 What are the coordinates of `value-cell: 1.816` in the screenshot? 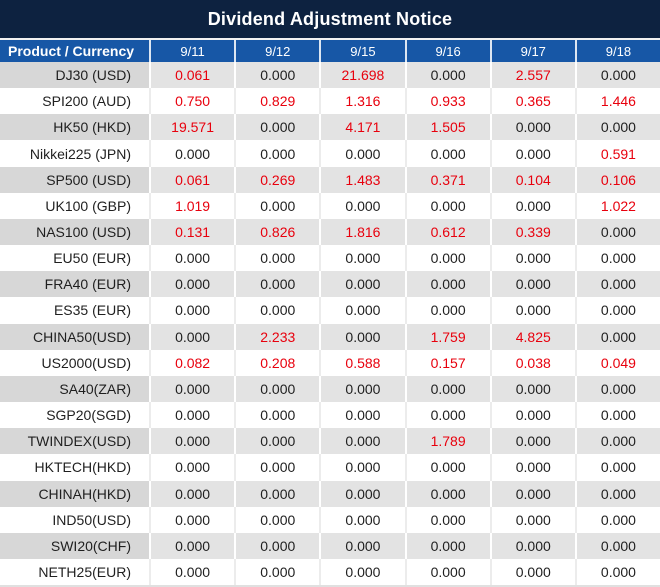 It's located at (361, 232).